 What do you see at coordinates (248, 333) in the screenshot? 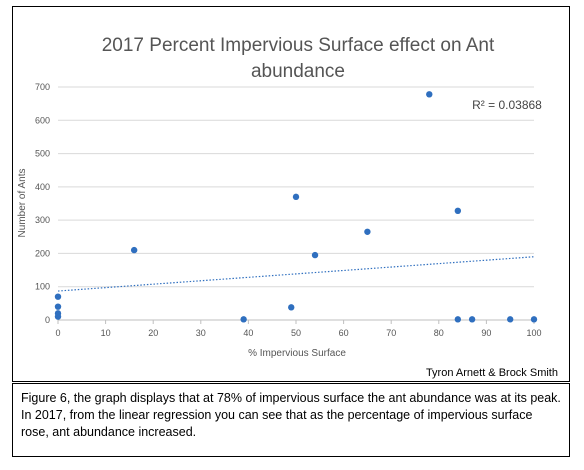
I see `x-tick-label: 40` at bounding box center [248, 333].